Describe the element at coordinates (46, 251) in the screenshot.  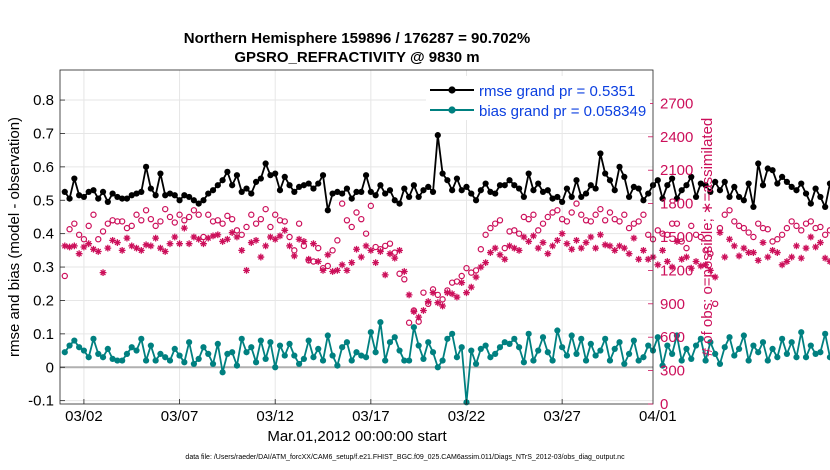
I see `left-y-axis-ticks: -0.1 0 0.1 0.2 0.3 0.4 0.5 0.6 0.7 0.8` at that location.